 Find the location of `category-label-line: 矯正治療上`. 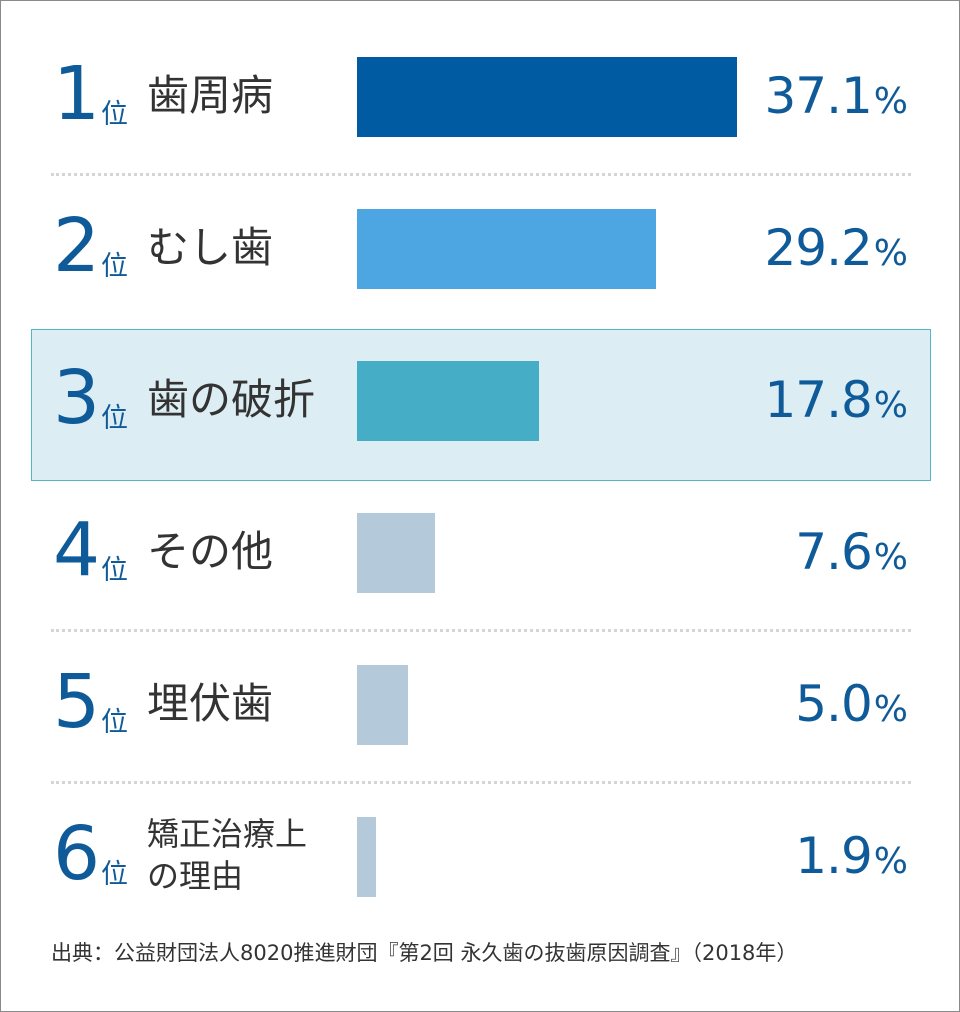

category-label-line: 矯正治療上 is located at coordinates (227, 834).